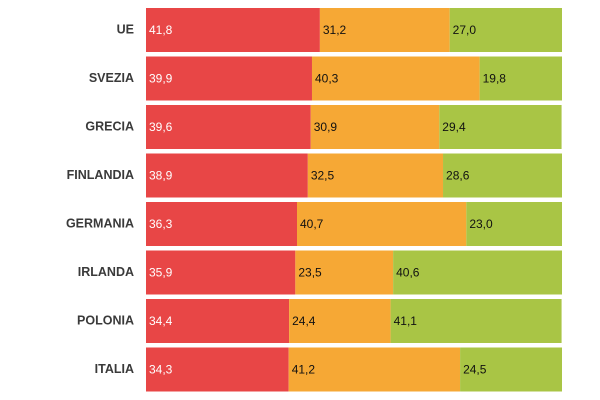  What do you see at coordinates (408, 273) in the screenshot?
I see `value-label: 40,6` at bounding box center [408, 273].